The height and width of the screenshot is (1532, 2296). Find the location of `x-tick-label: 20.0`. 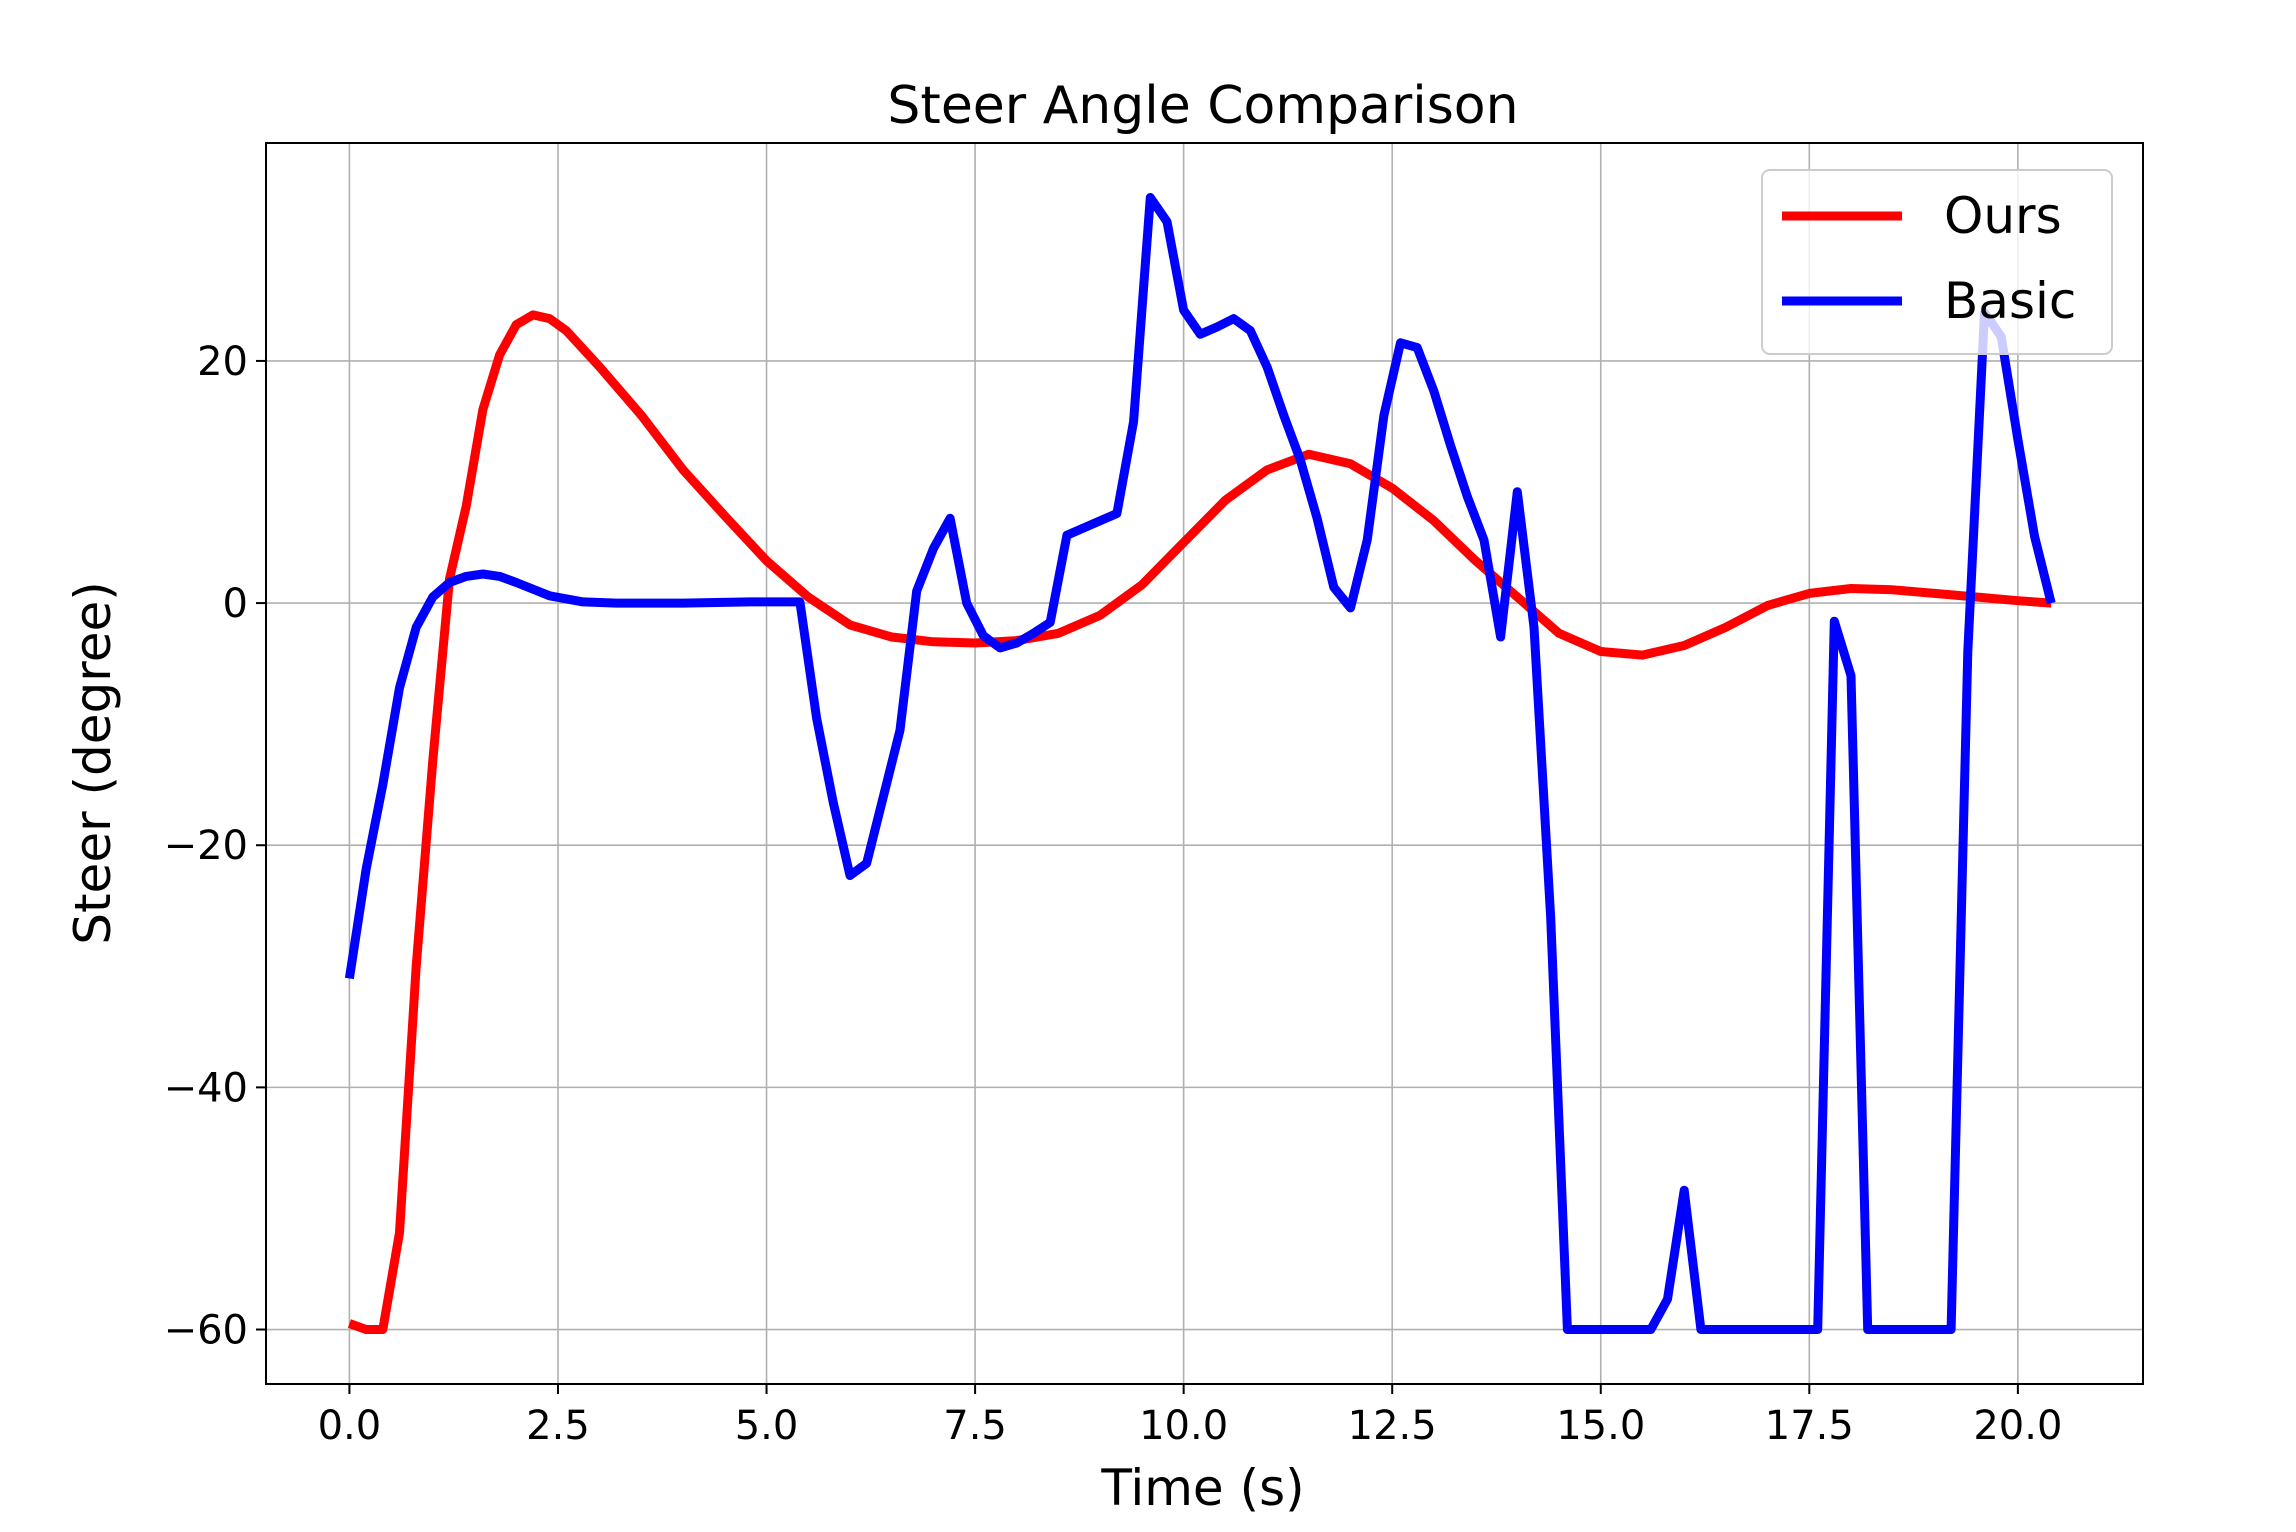

x-tick-label: 20.0 is located at coordinates (2017, 1426).